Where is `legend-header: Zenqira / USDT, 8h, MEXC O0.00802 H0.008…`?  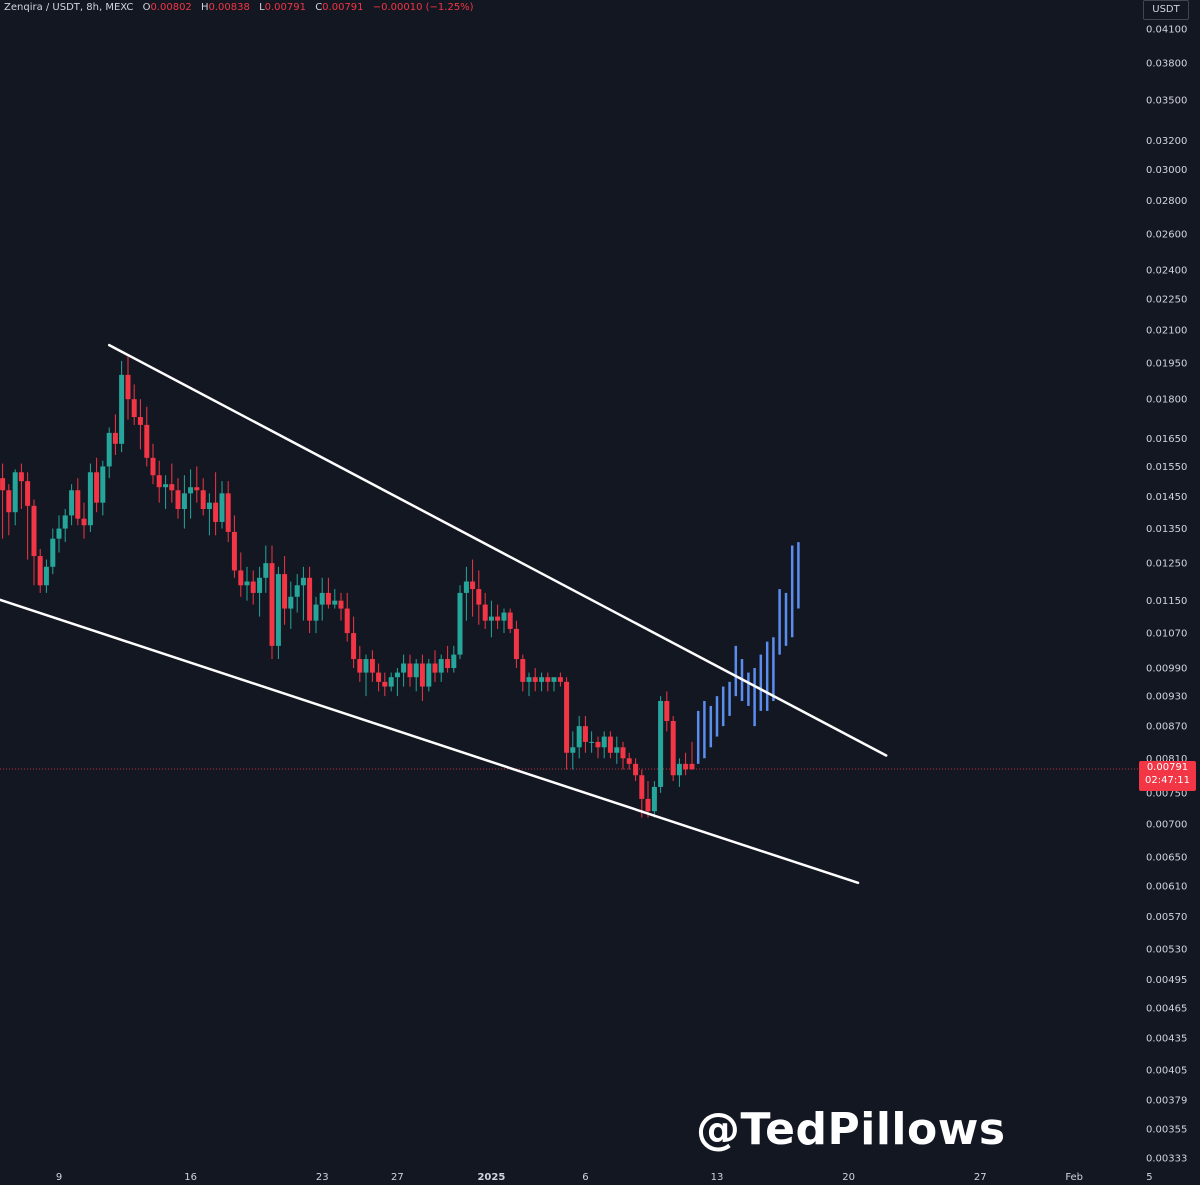
legend-header: Zenqira / USDT, 8h, MEXC O0.00802 H0.008… is located at coordinates (239, 7).